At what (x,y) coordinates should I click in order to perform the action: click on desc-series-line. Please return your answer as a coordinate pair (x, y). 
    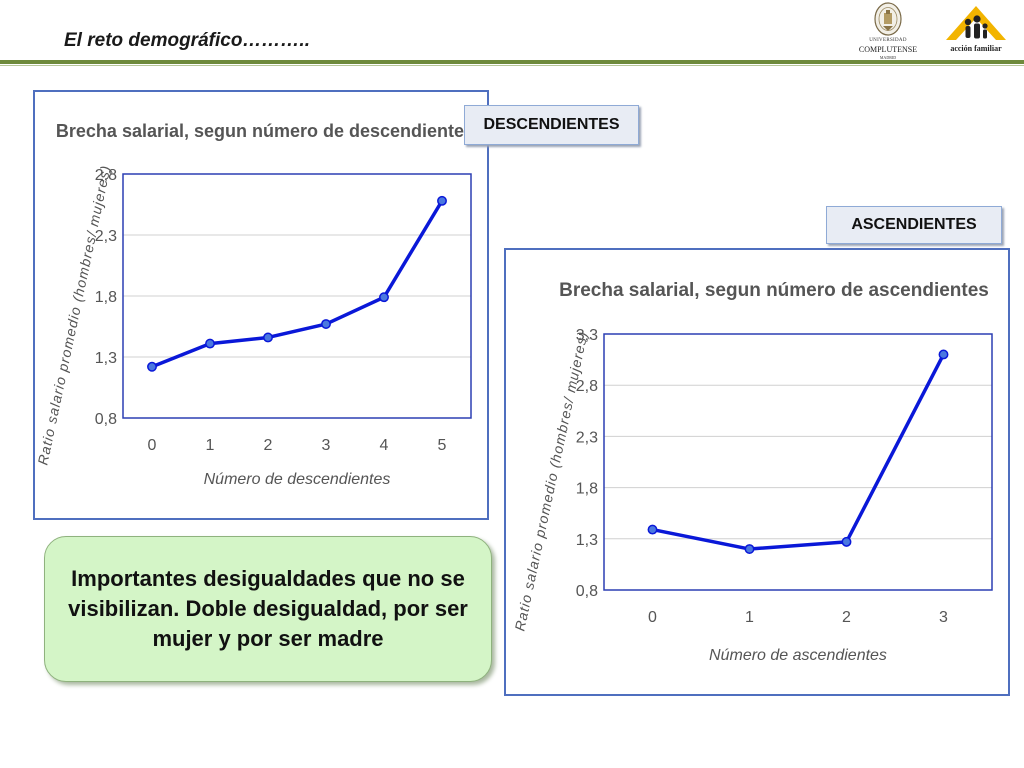
    Looking at the image, I should click on (297, 284).